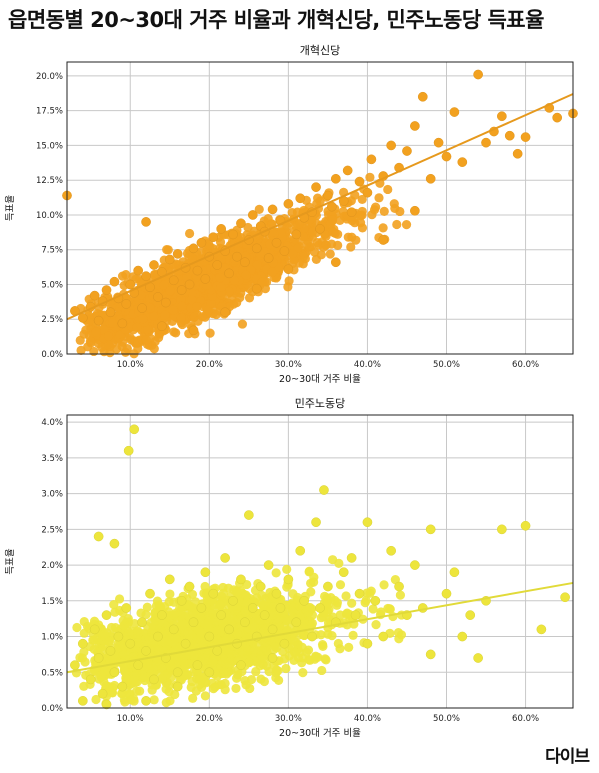 The image size is (599, 773). Describe the element at coordinates (52, 320) in the screenshot. I see `y-tick-label: 2.5%` at that location.